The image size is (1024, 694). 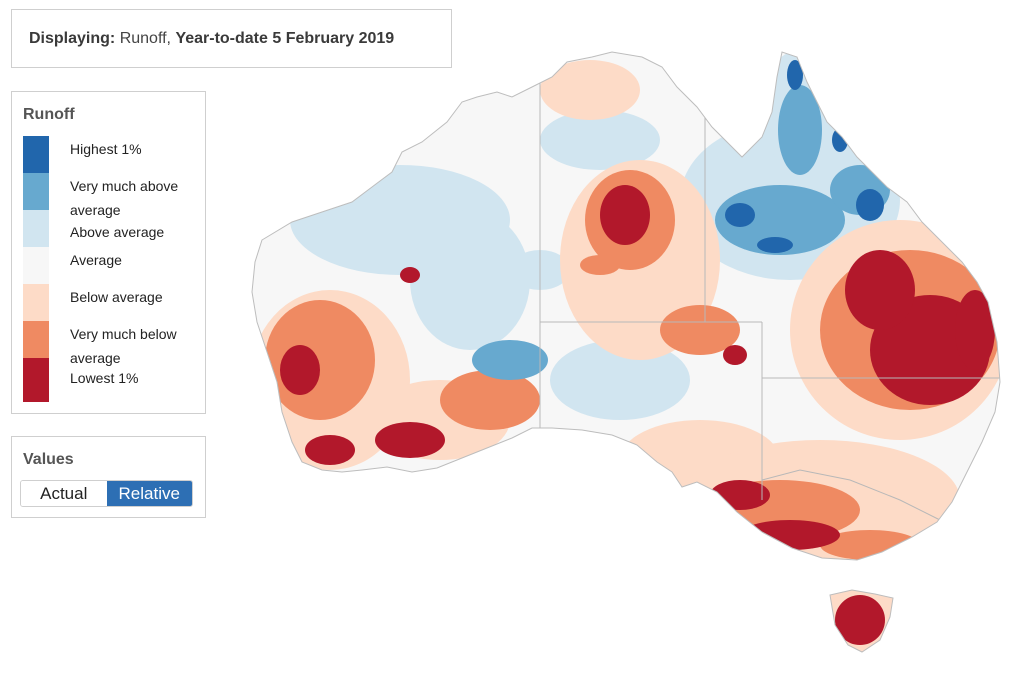 What do you see at coordinates (106, 149) in the screenshot?
I see `legend-label-highest: Highest 1%` at bounding box center [106, 149].